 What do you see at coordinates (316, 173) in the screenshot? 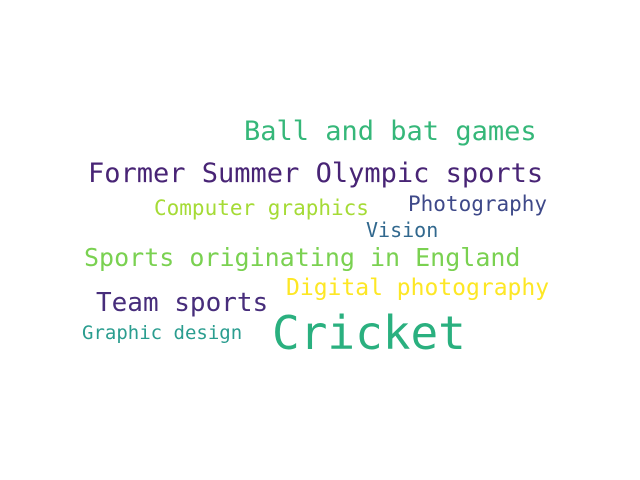
I see `word-former-summer-olympic-sports: Former Summer Olympic sports` at bounding box center [316, 173].